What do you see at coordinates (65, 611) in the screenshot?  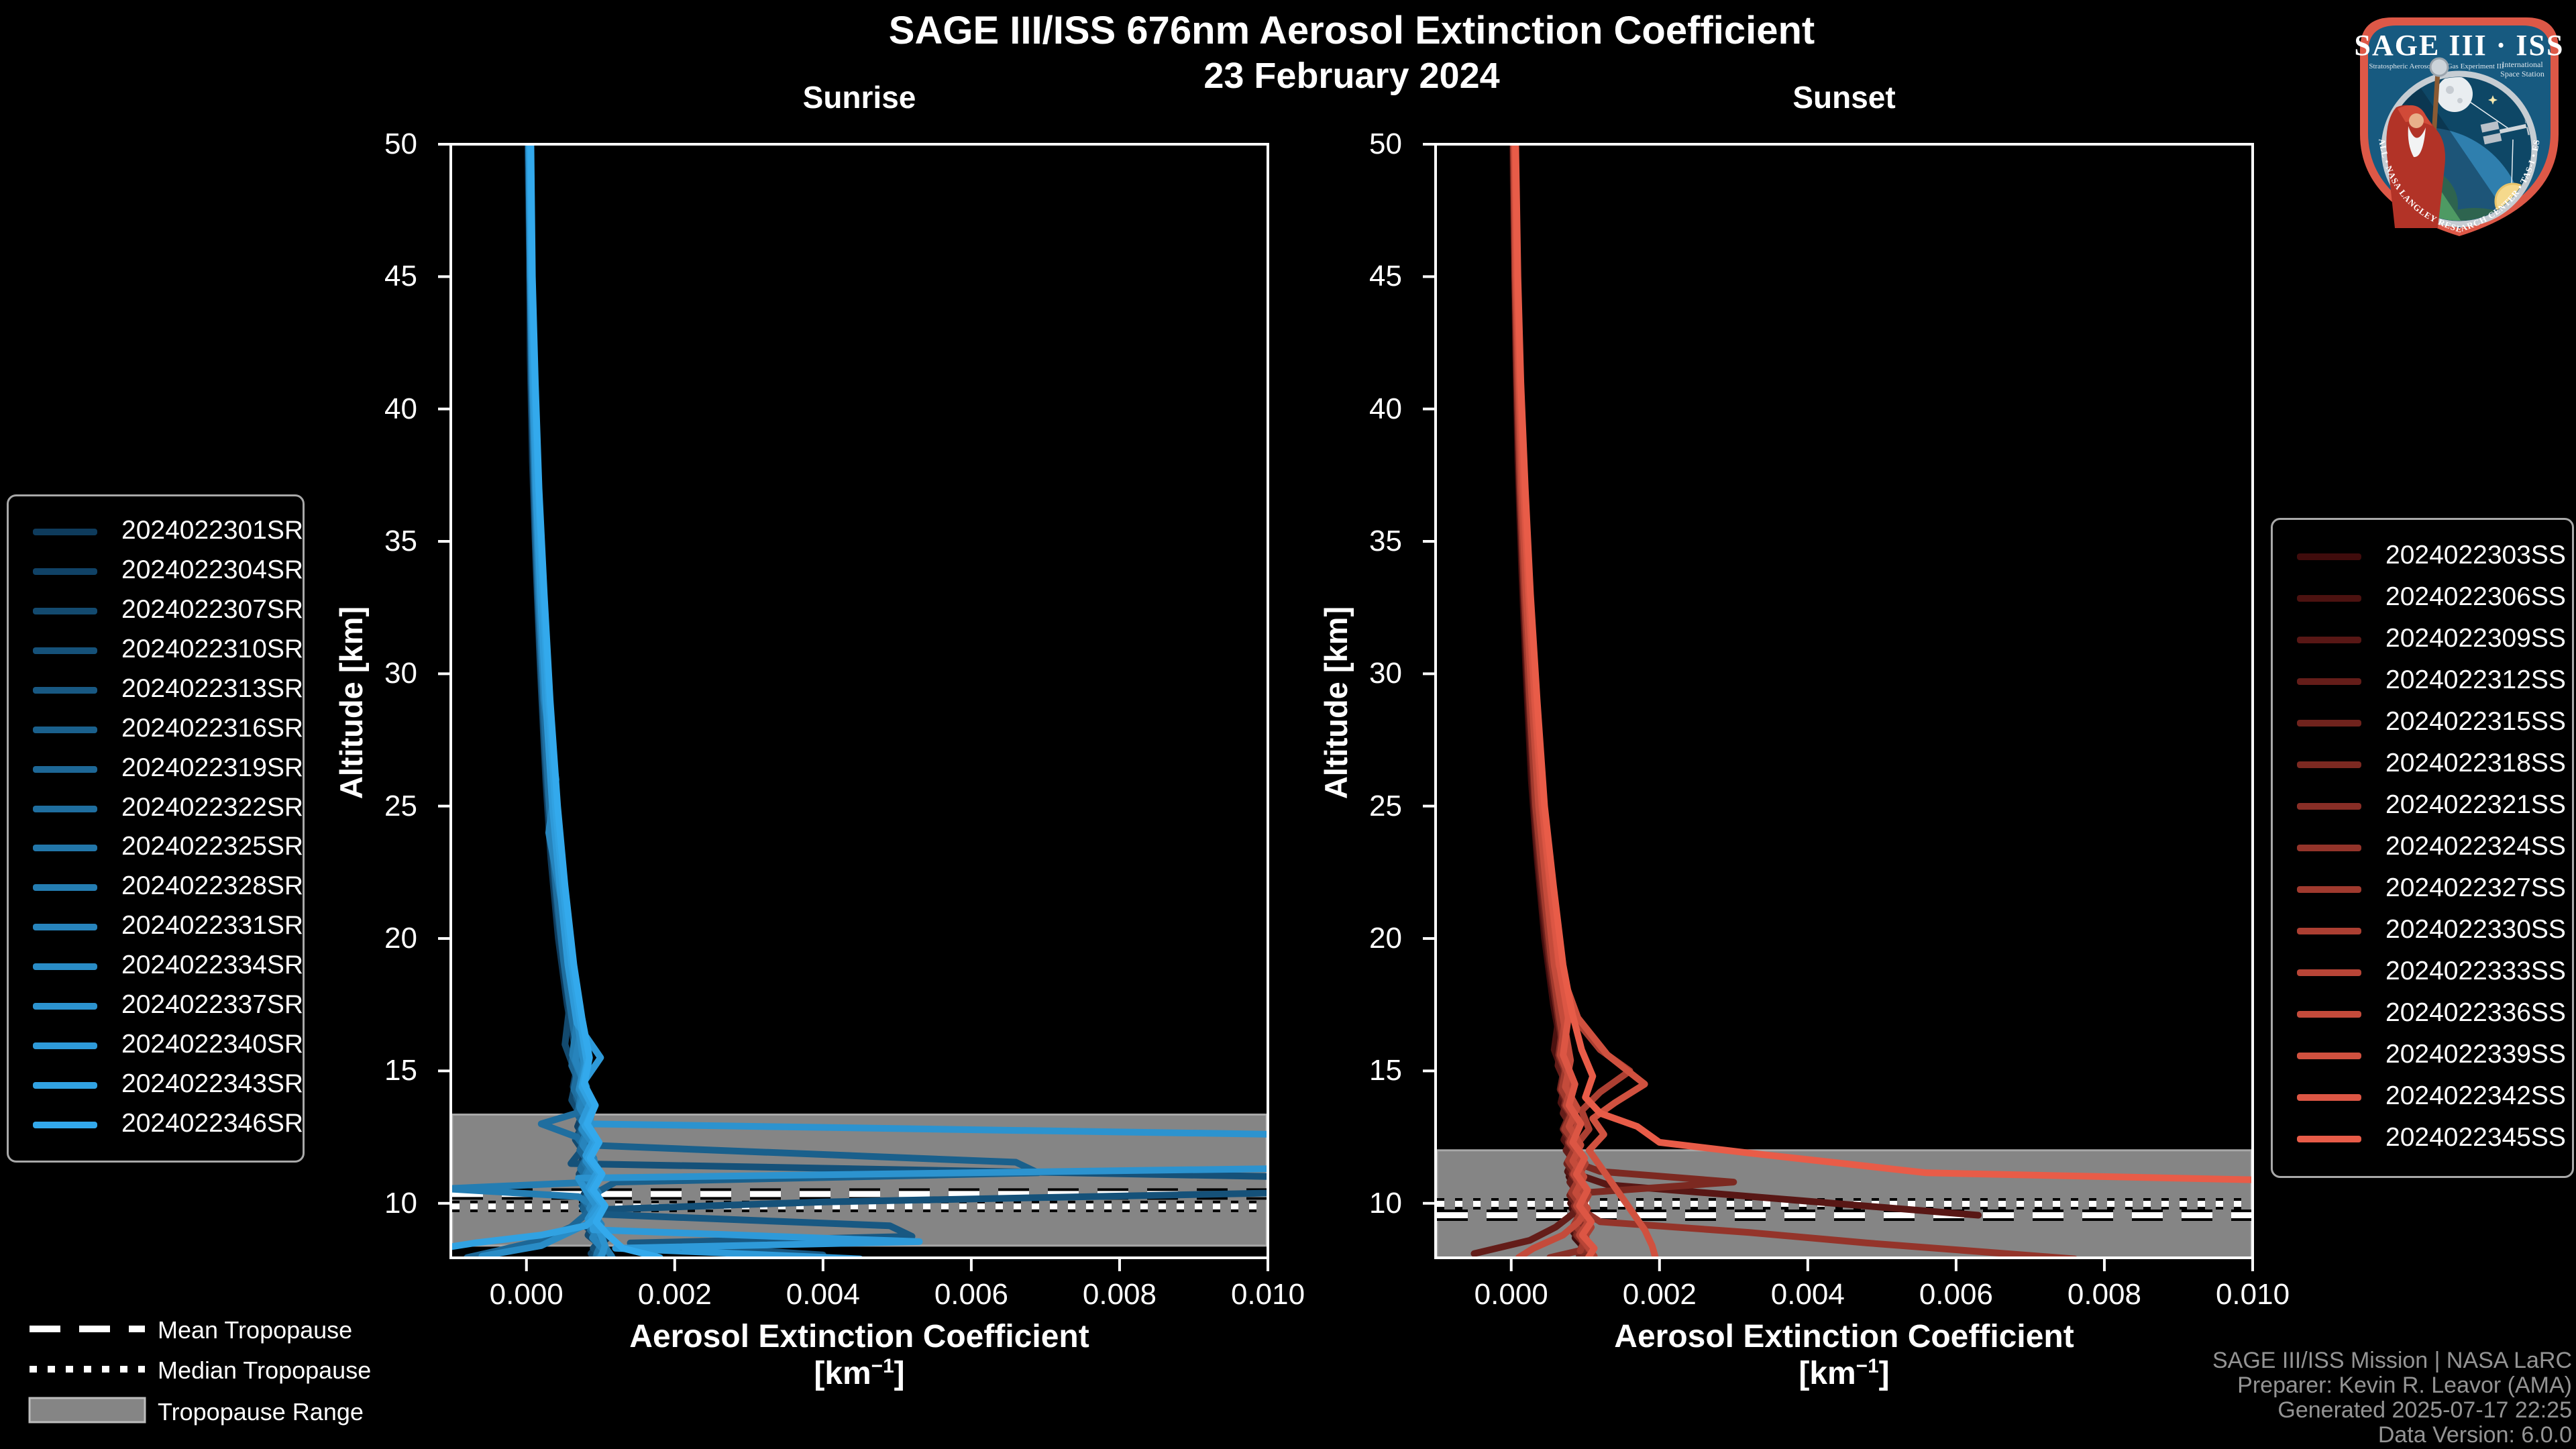 I see `legend-swatch-2024022307SR` at bounding box center [65, 611].